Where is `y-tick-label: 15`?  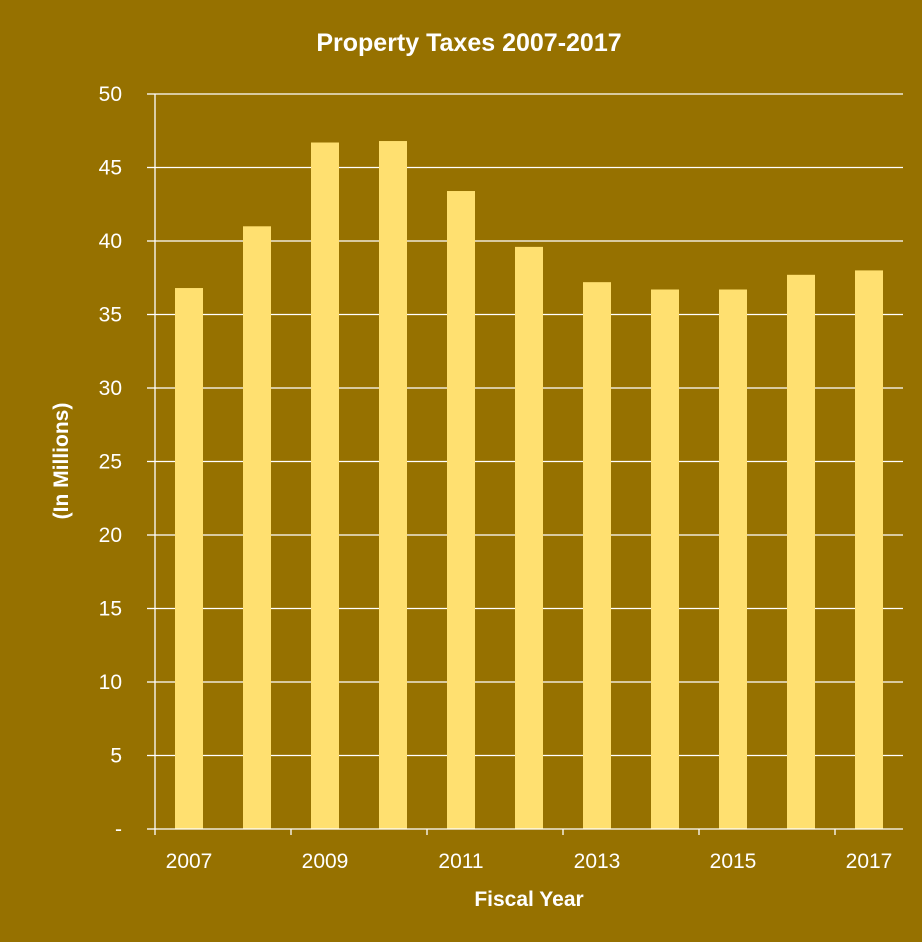
y-tick-label: 15 is located at coordinates (110, 609).